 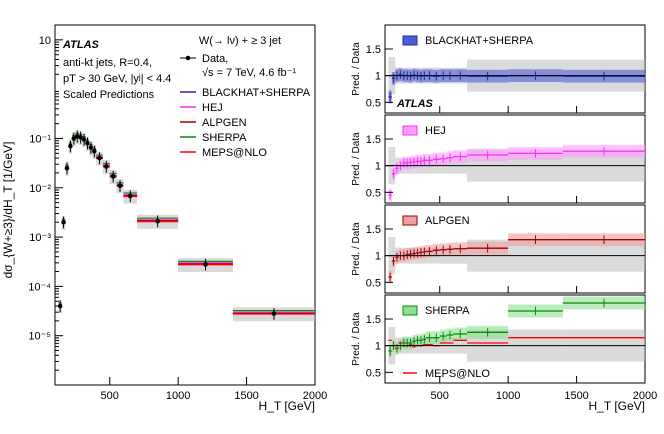 I want to click on left-y-tick-label: 10⁻³, so click(x=40, y=238).